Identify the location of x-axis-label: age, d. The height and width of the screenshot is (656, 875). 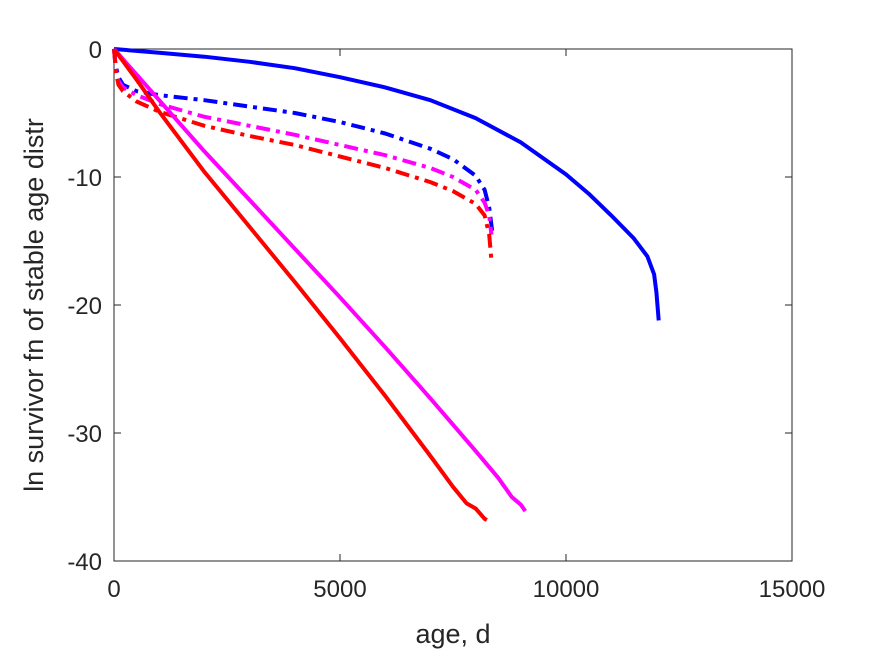
(452, 634).